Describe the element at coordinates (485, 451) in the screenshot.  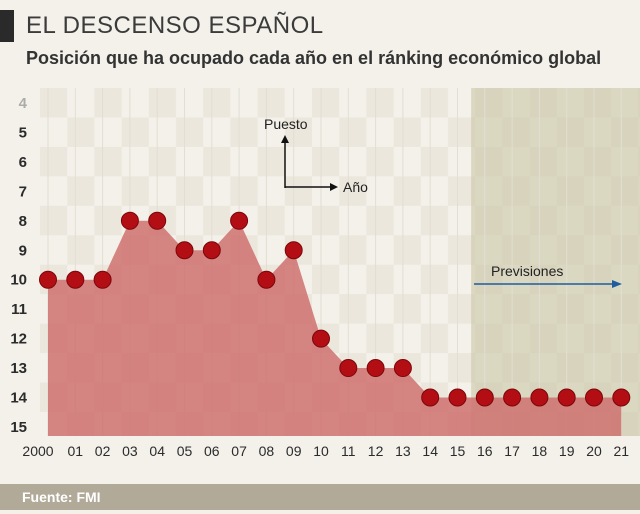
I see `x-tick-label: 16` at that location.